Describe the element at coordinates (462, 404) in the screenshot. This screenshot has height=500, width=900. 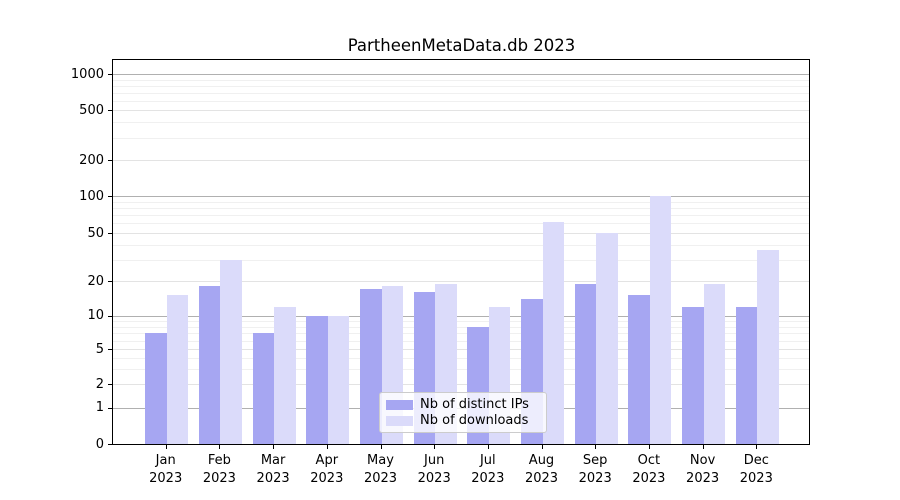
I see `legend-item-distinct-ips: Nb of distinct IPs` at that location.